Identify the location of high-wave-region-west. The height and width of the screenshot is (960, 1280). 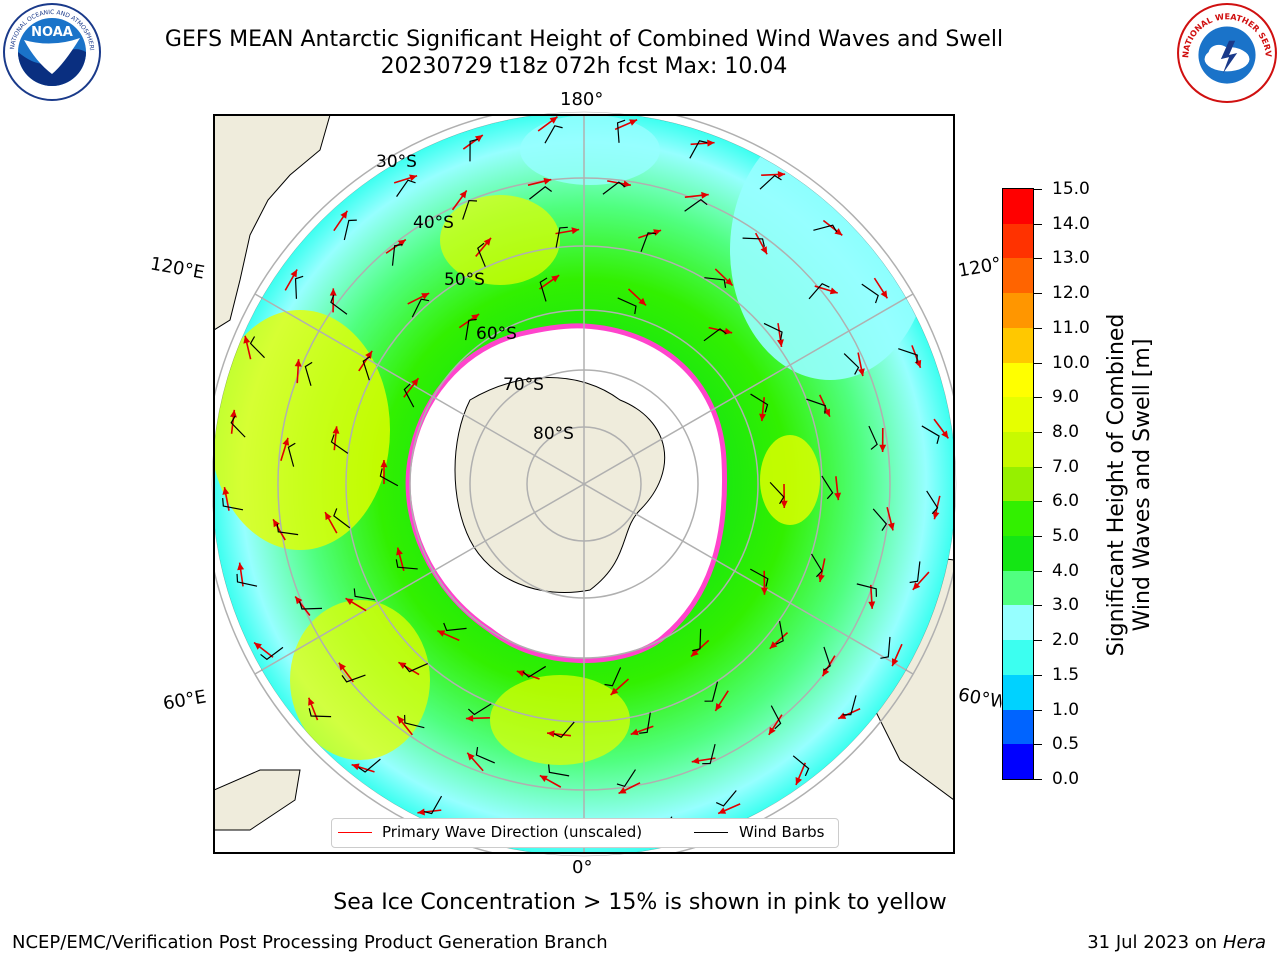
(302, 430).